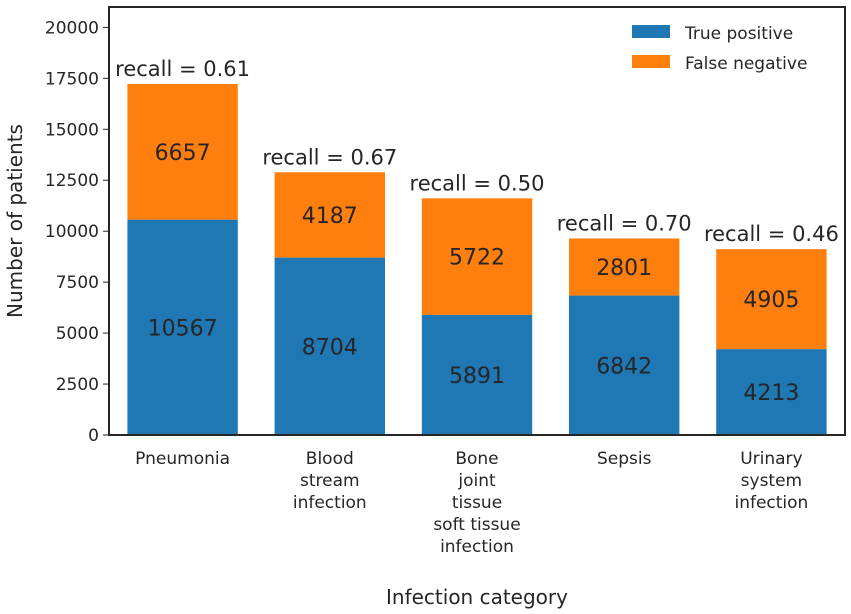 The height and width of the screenshot is (614, 851). I want to click on y-axis: 0 2500 5000 7500 10000 12500 15000 17500 20000, so click(77, 232).